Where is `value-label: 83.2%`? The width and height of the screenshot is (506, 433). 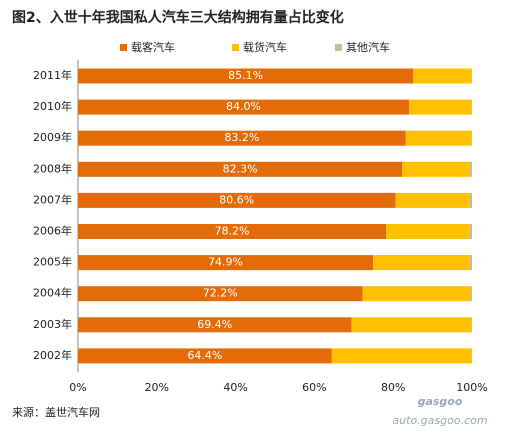 value-label: 83.2% is located at coordinates (241, 137).